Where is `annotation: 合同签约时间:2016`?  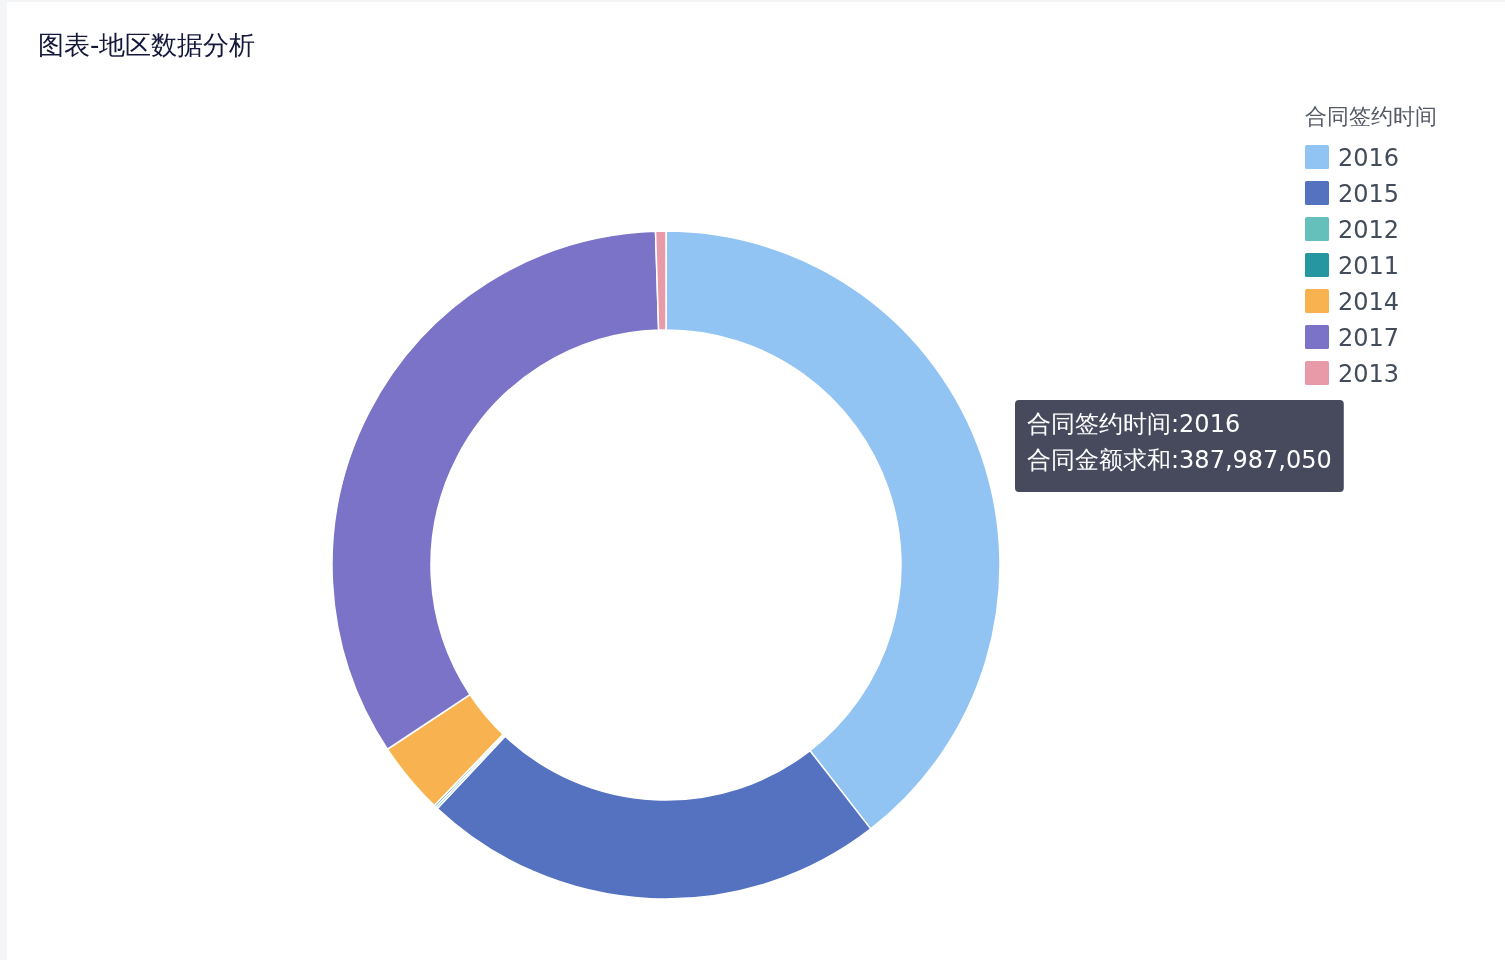
annotation: 合同签约时间:2016 is located at coordinates (1134, 424).